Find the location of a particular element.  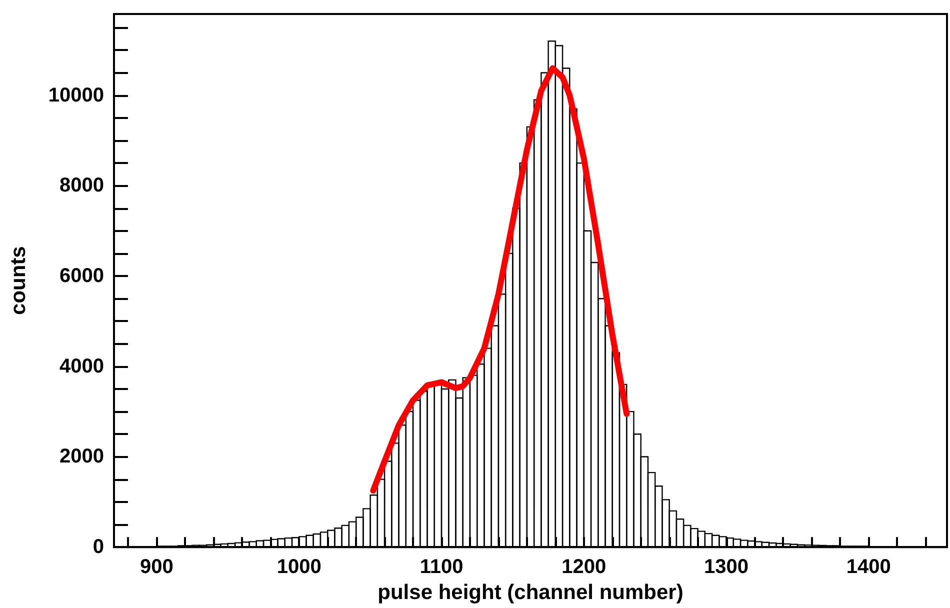

x-tick-label: 1400 is located at coordinates (868, 567).